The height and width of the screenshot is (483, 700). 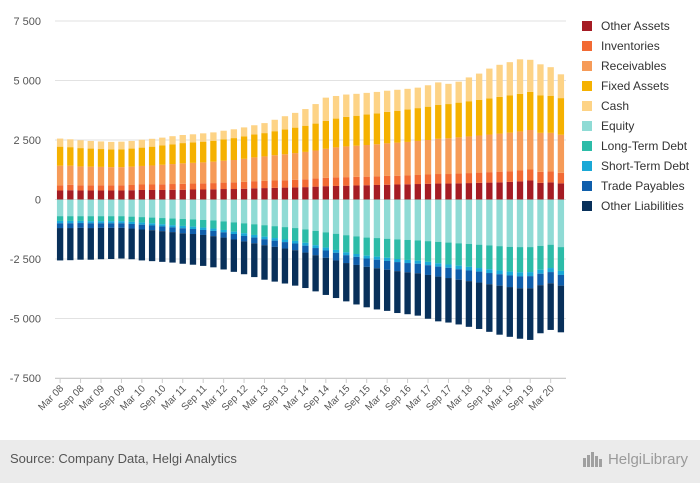 I want to click on legend-item: Long-Term Debt, so click(x=635, y=146).